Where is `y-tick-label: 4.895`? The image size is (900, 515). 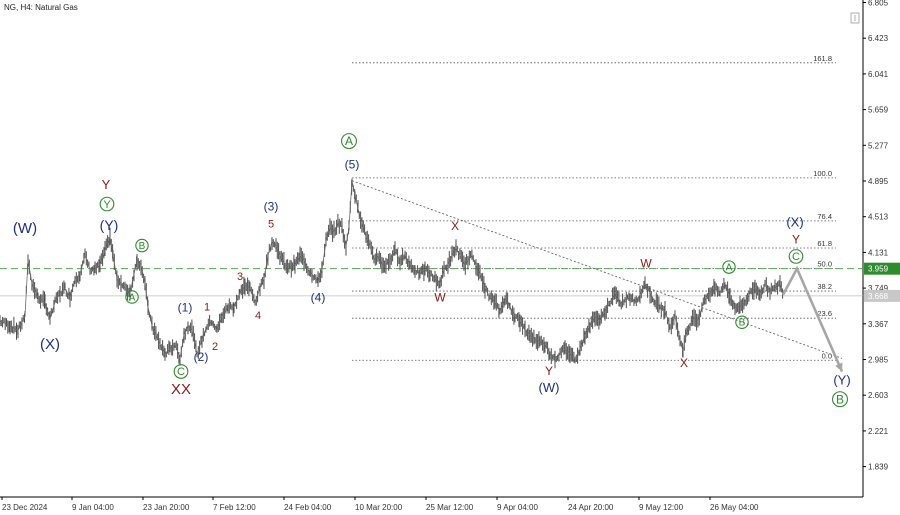
y-tick-label: 4.895 is located at coordinates (878, 181).